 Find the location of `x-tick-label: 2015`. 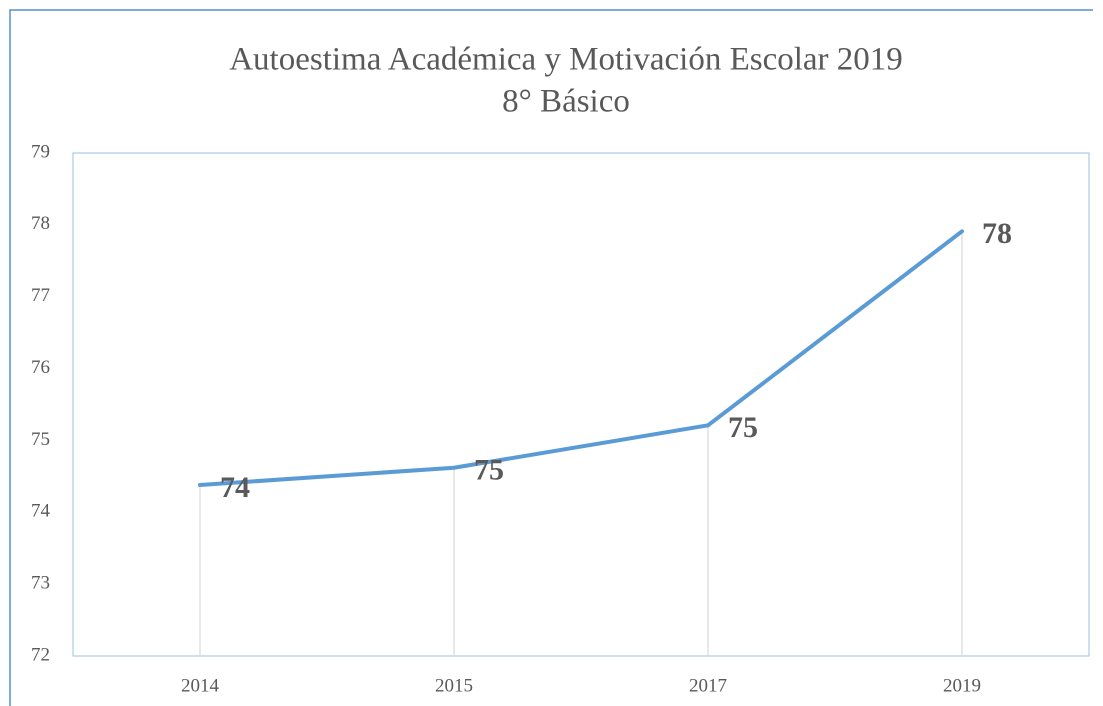

x-tick-label: 2015 is located at coordinates (454, 685).